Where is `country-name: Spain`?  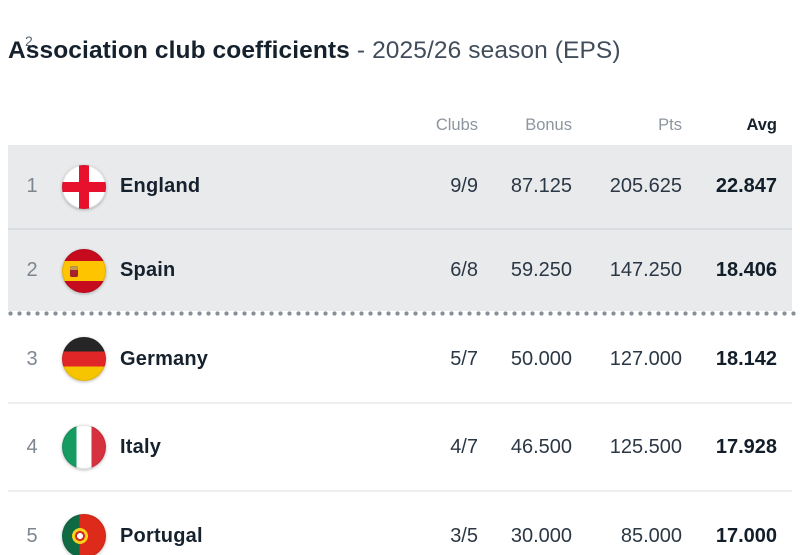
country-name: Spain is located at coordinates (148, 270).